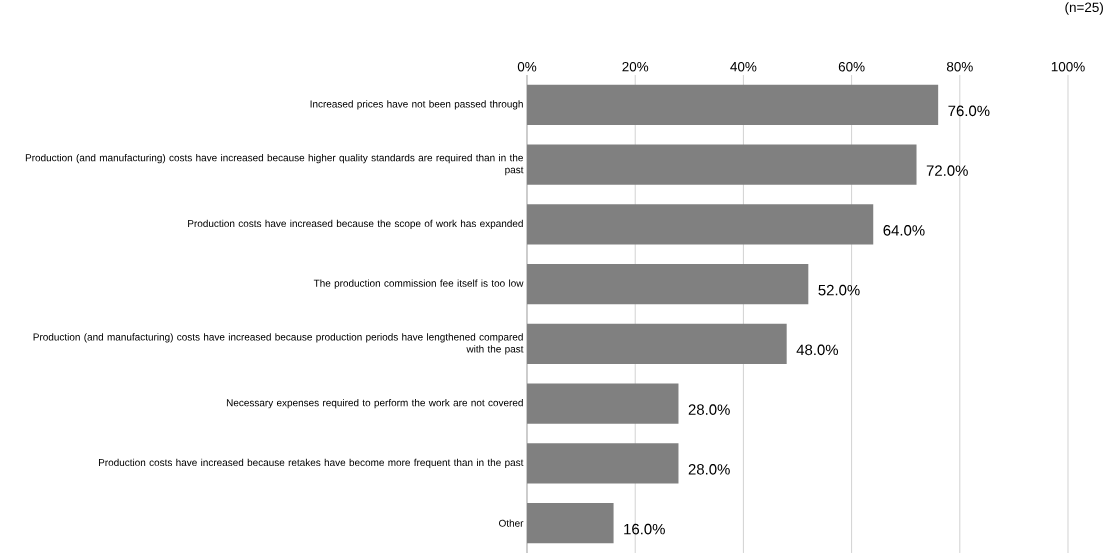 This screenshot has width=1107, height=553. Describe the element at coordinates (278, 344) in the screenshot. I see `y-tick-label: Production (and manufacturing) costs have increased because production periods have lengthened compared with the past` at that location.